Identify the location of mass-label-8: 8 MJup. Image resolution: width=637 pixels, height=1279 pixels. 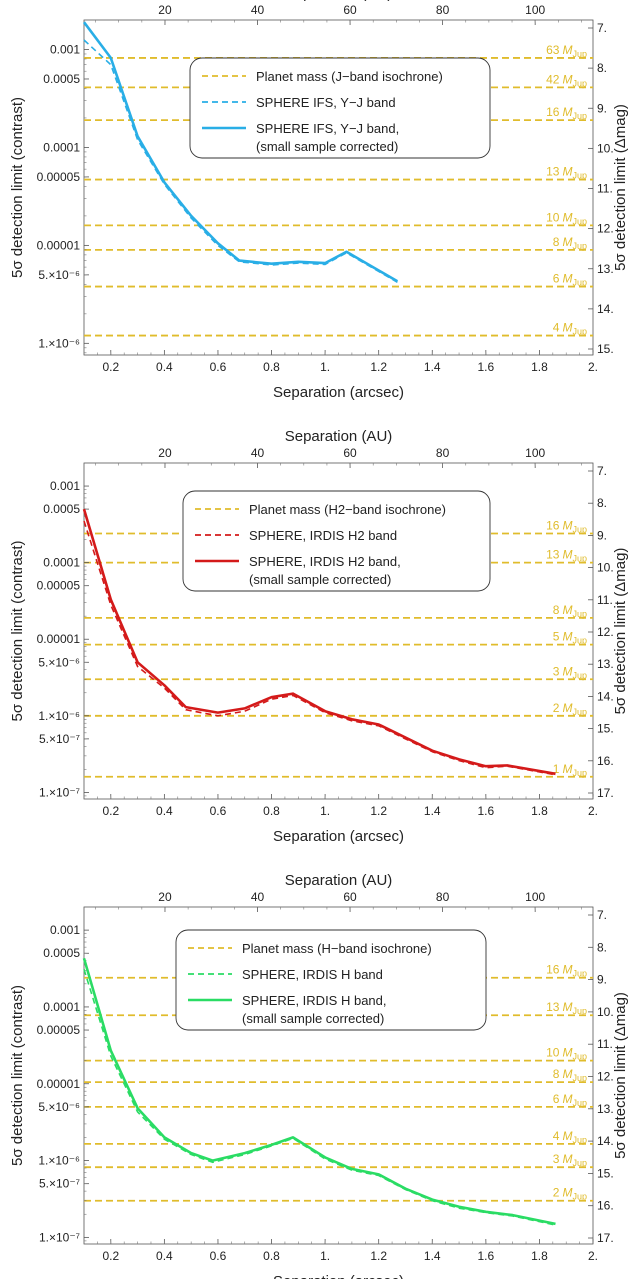
(570, 243).